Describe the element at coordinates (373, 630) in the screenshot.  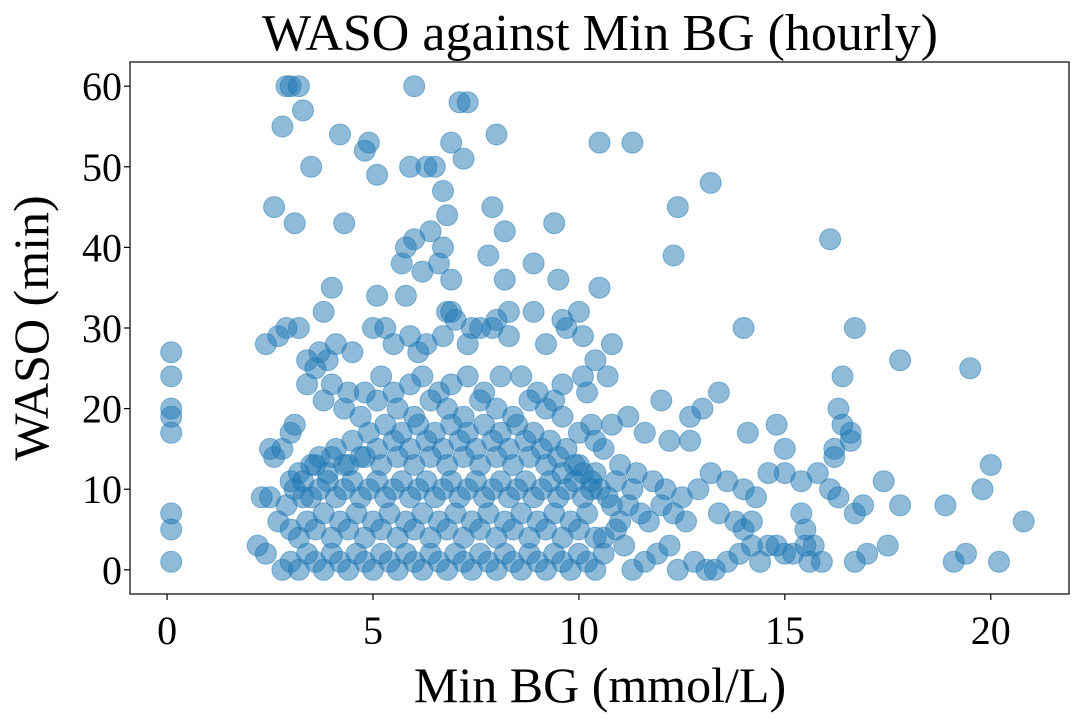
I see `x-tick-label: 5` at that location.